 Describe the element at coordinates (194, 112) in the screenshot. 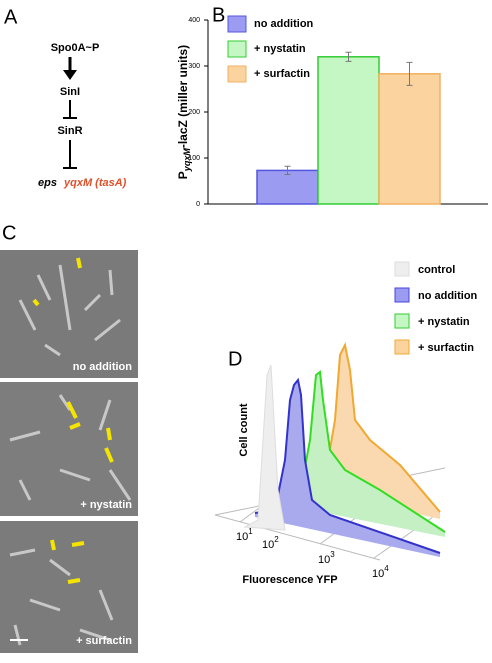

I see `y-tick-label: 200` at that location.